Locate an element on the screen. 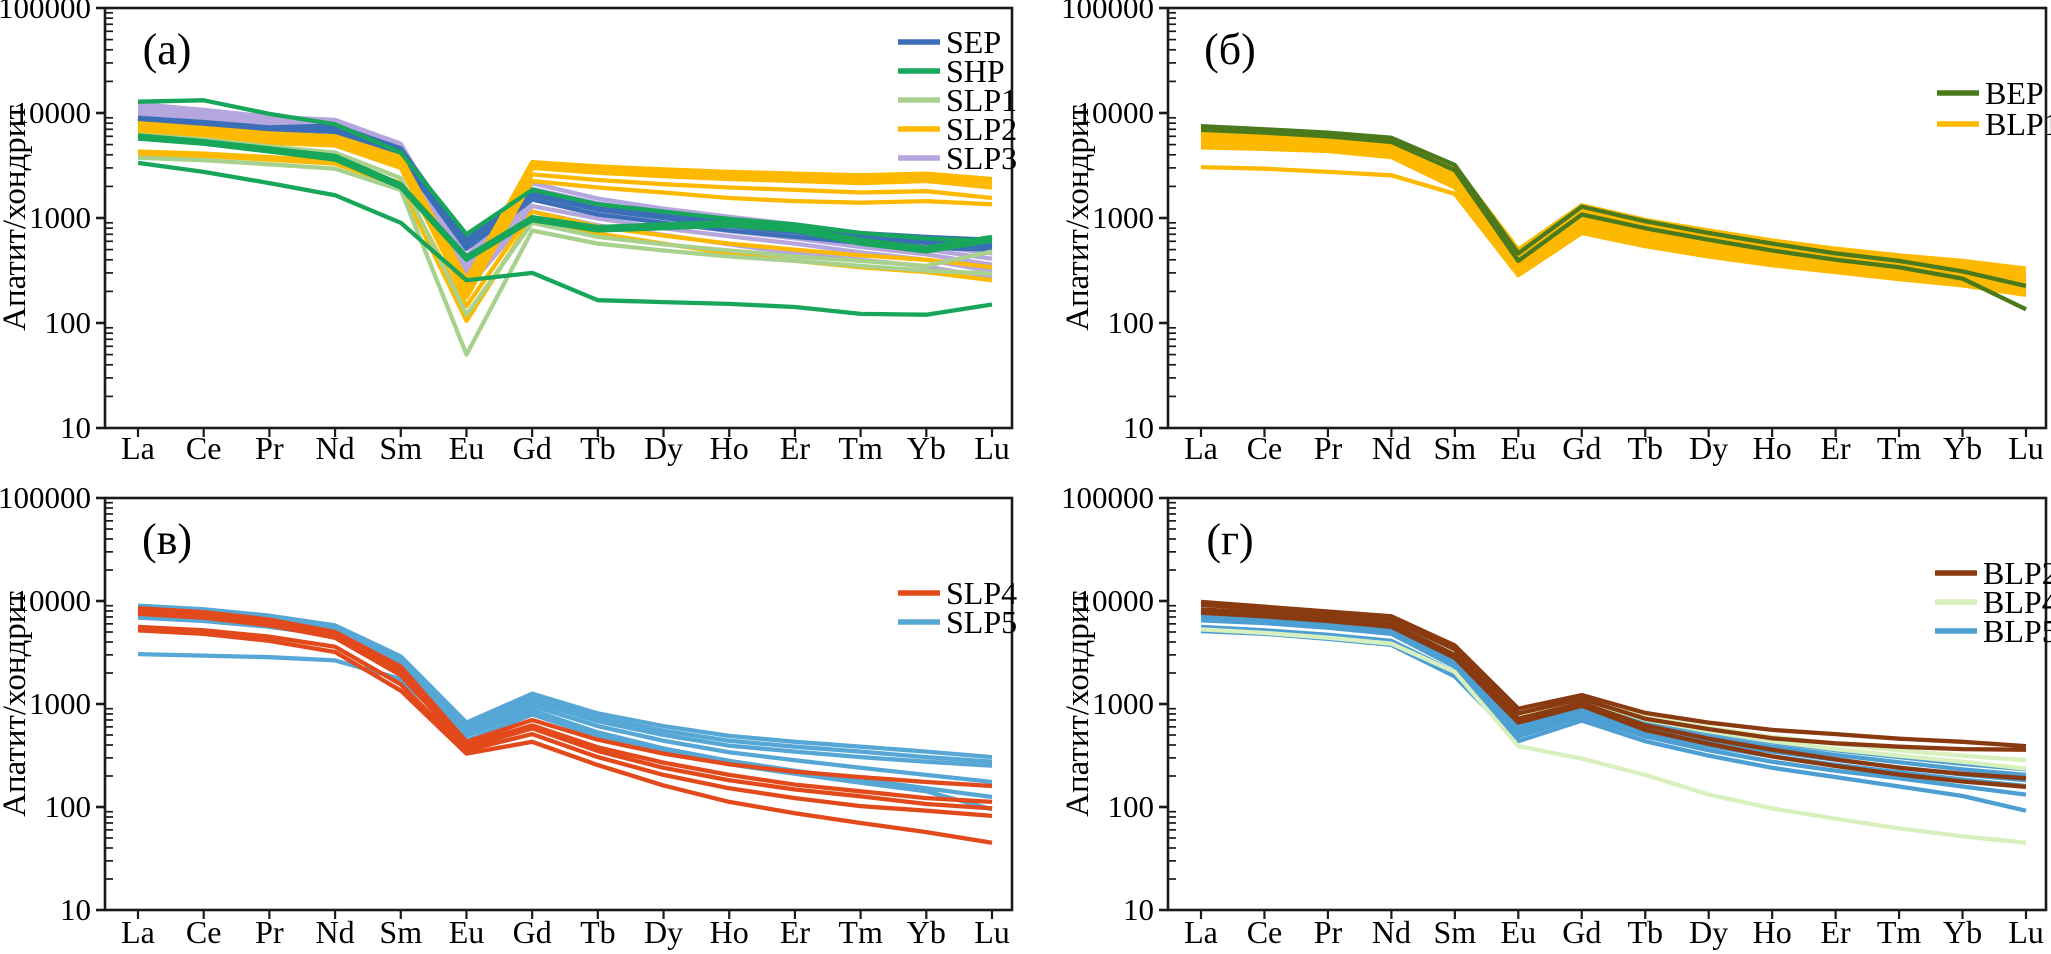  legend-label-SLP3: SLP3 is located at coordinates (981, 158).